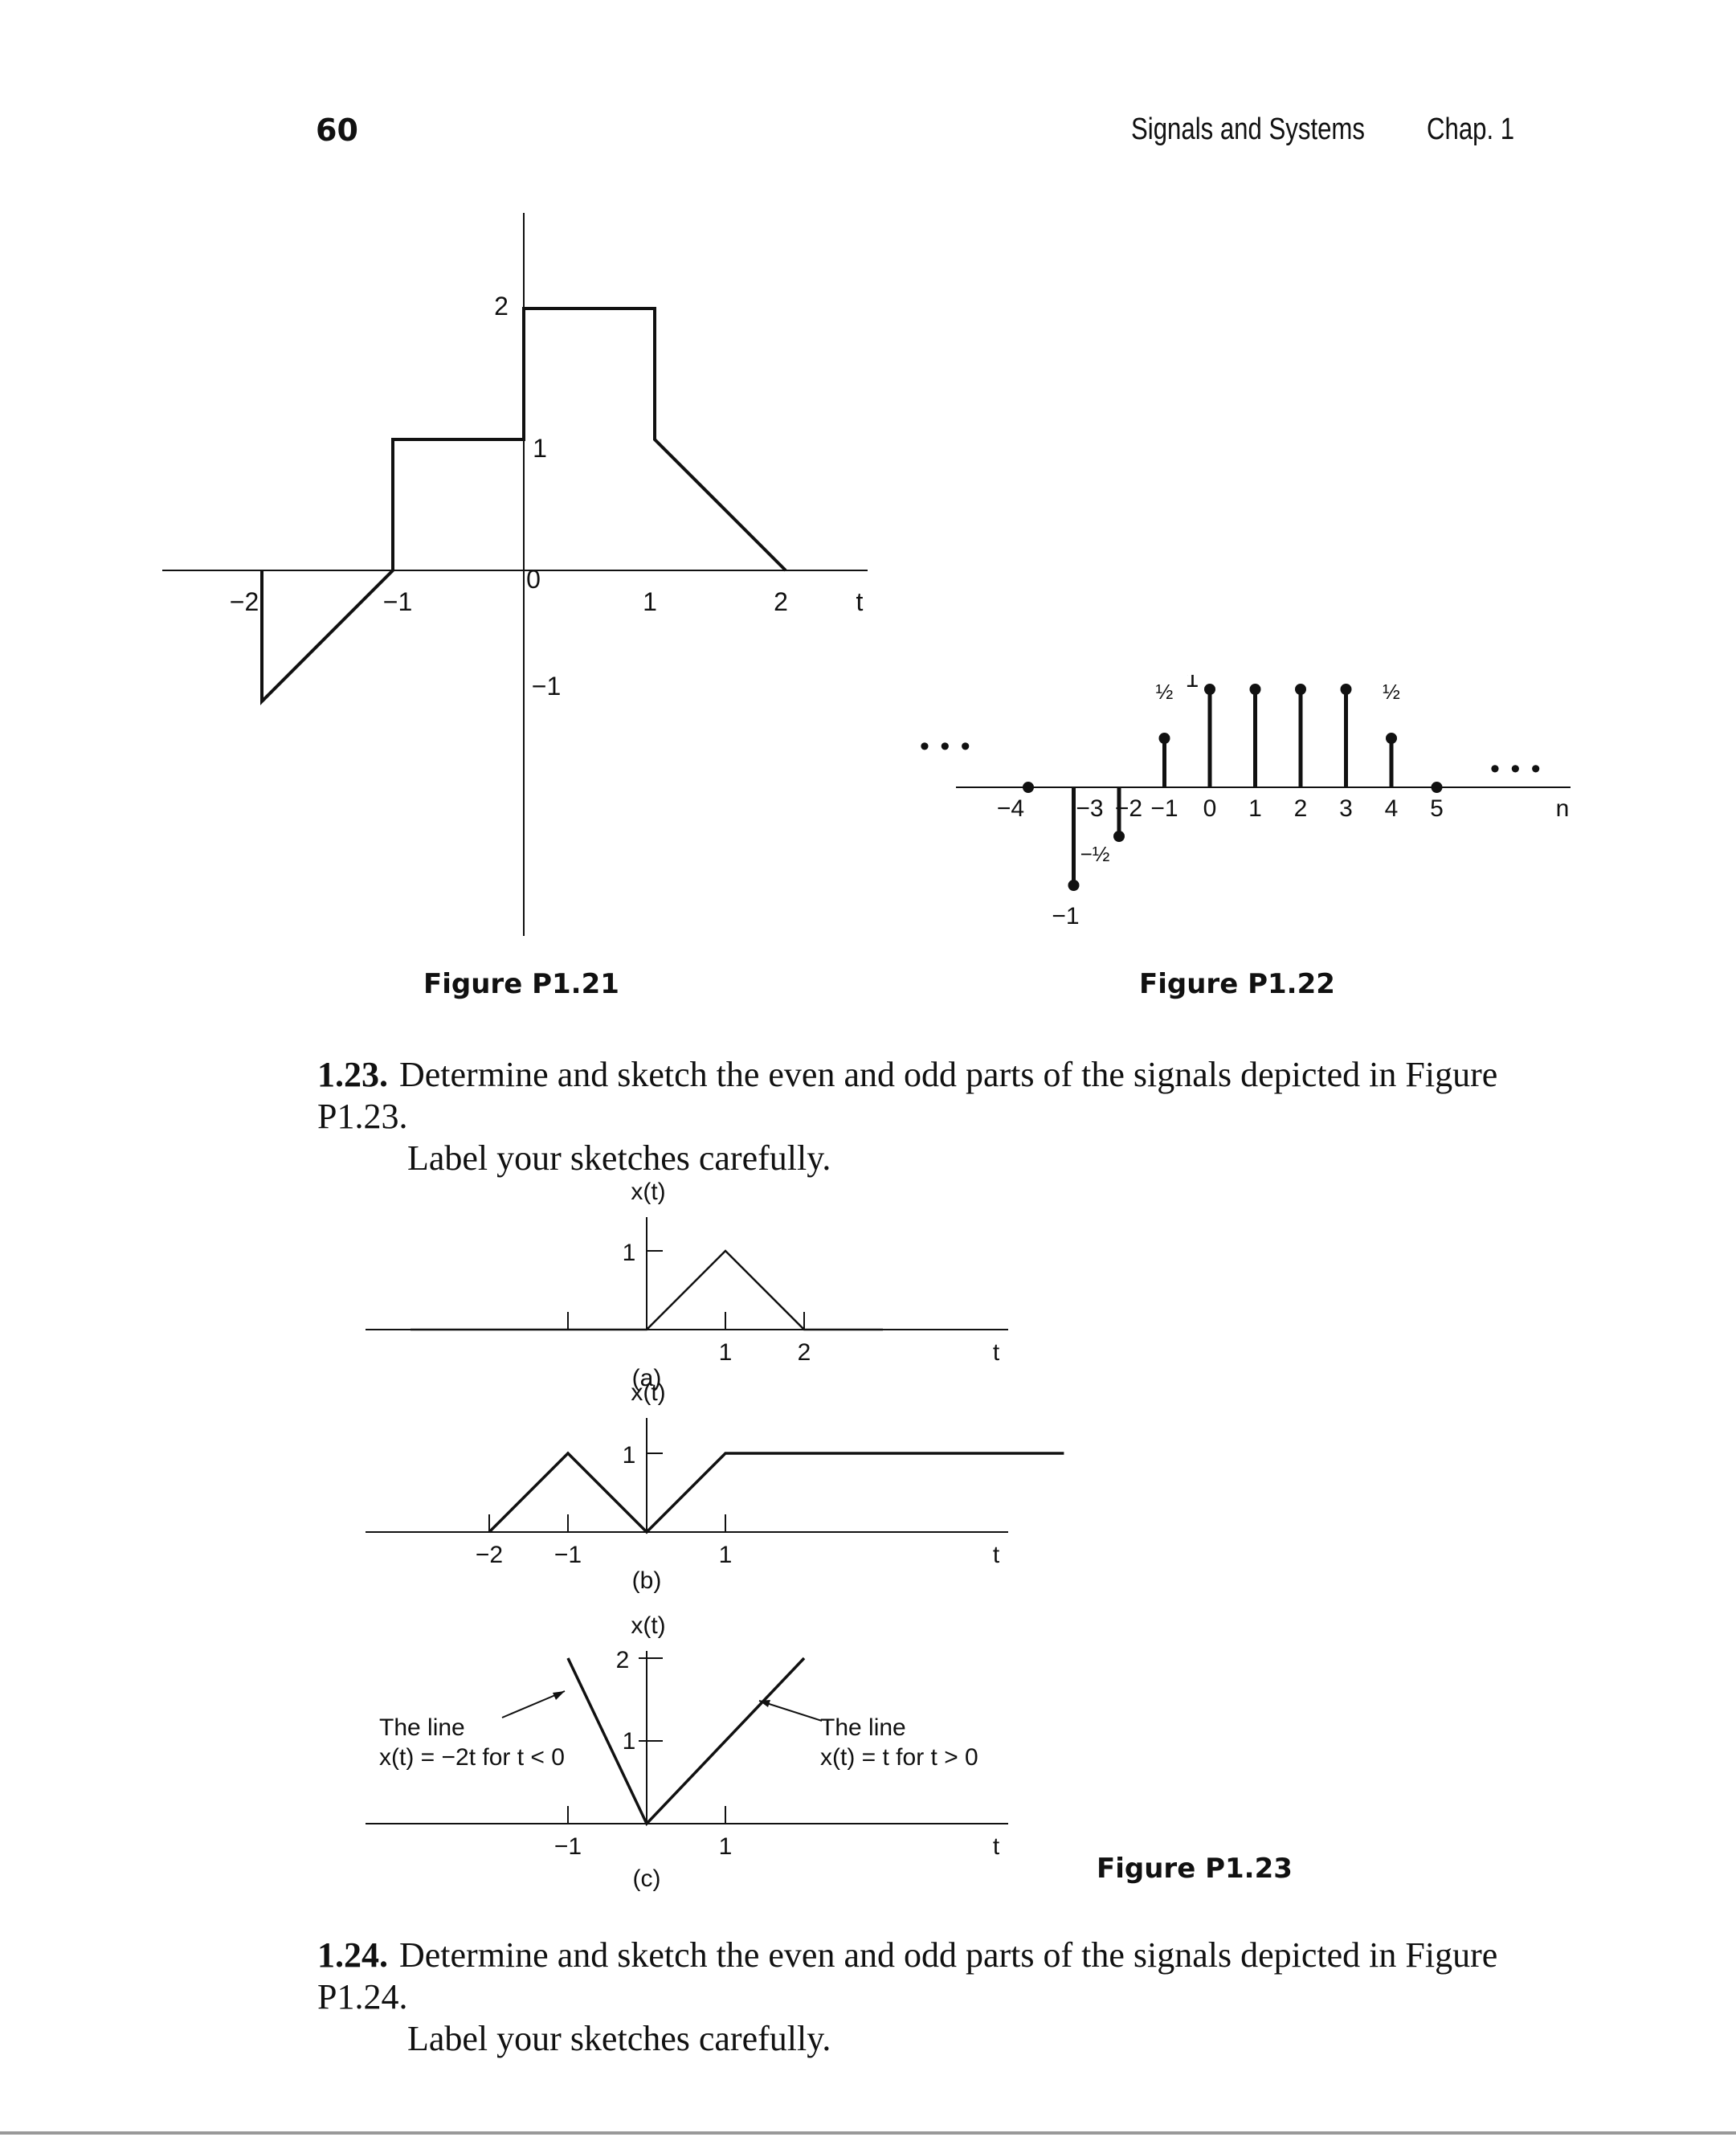 This screenshot has width=1736, height=2141. What do you see at coordinates (337, 130) in the screenshot?
I see `page-number: 60` at bounding box center [337, 130].